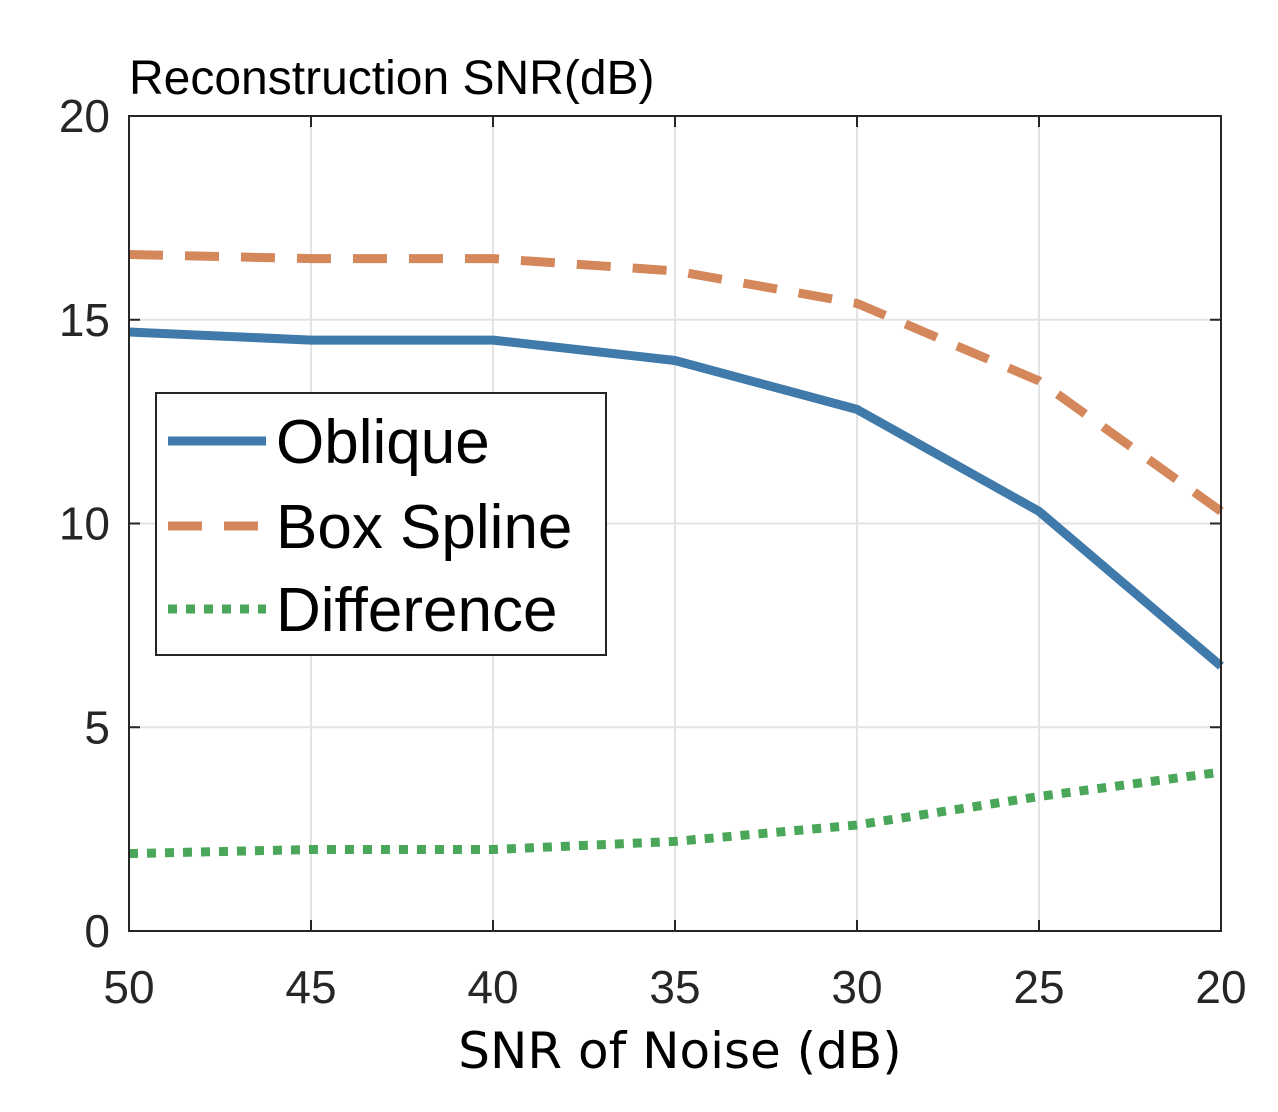  What do you see at coordinates (97, 727) in the screenshot?
I see `y-tick-label-5: 5` at bounding box center [97, 727].